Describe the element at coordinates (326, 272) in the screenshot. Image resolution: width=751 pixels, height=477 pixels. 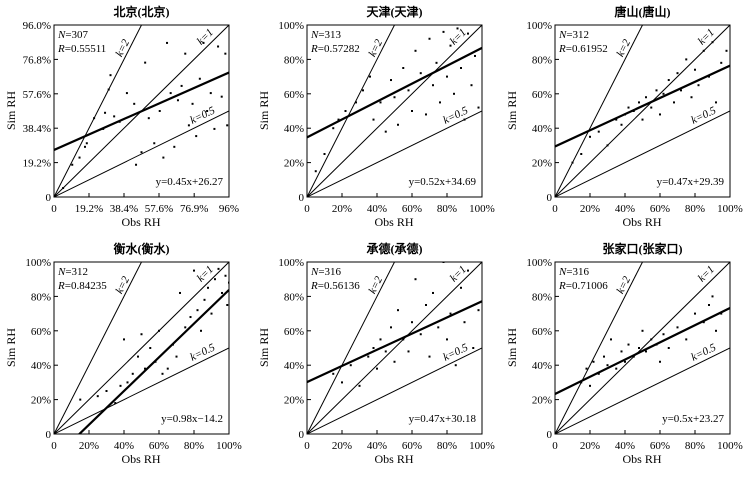
I see `n-stat: N=316` at that location.